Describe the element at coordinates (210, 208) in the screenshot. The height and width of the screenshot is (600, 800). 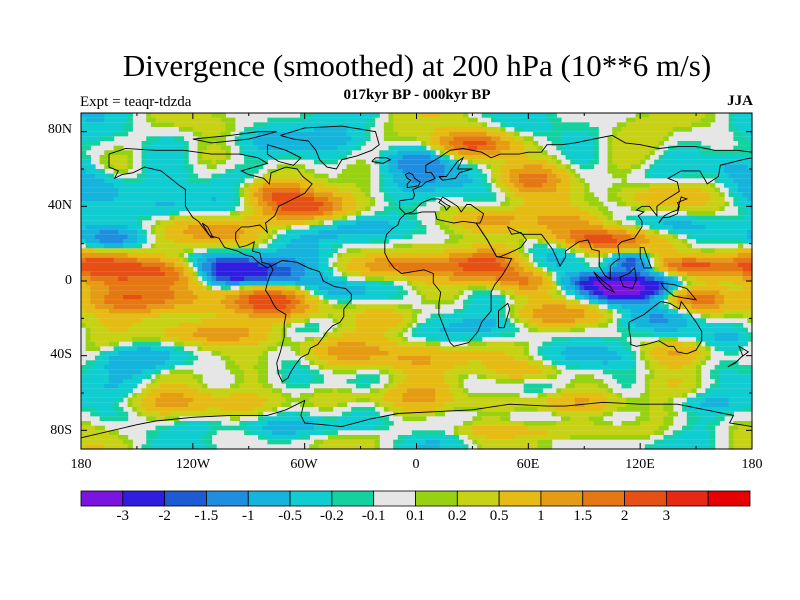
I see `coast-north-america` at that location.